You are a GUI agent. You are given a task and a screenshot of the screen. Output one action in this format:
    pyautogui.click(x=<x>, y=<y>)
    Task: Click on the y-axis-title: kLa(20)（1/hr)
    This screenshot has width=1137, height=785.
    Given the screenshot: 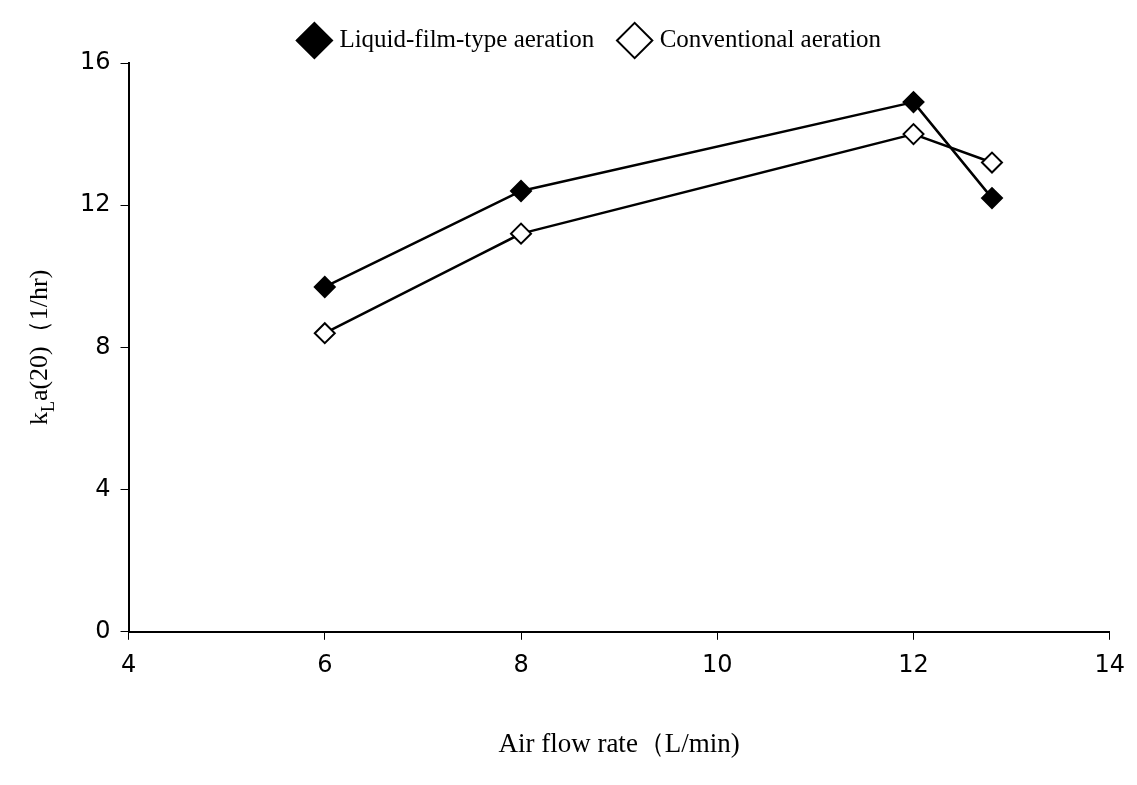 What is the action you would take?
    pyautogui.click(x=41, y=347)
    